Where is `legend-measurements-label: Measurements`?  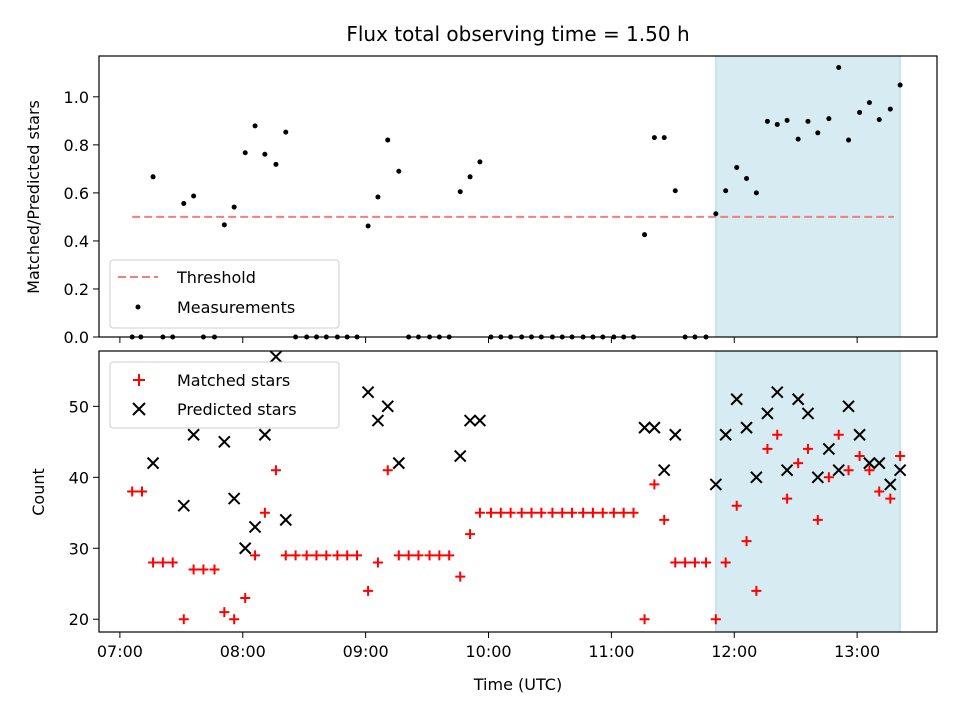 legend-measurements-label: Measurements is located at coordinates (236, 307).